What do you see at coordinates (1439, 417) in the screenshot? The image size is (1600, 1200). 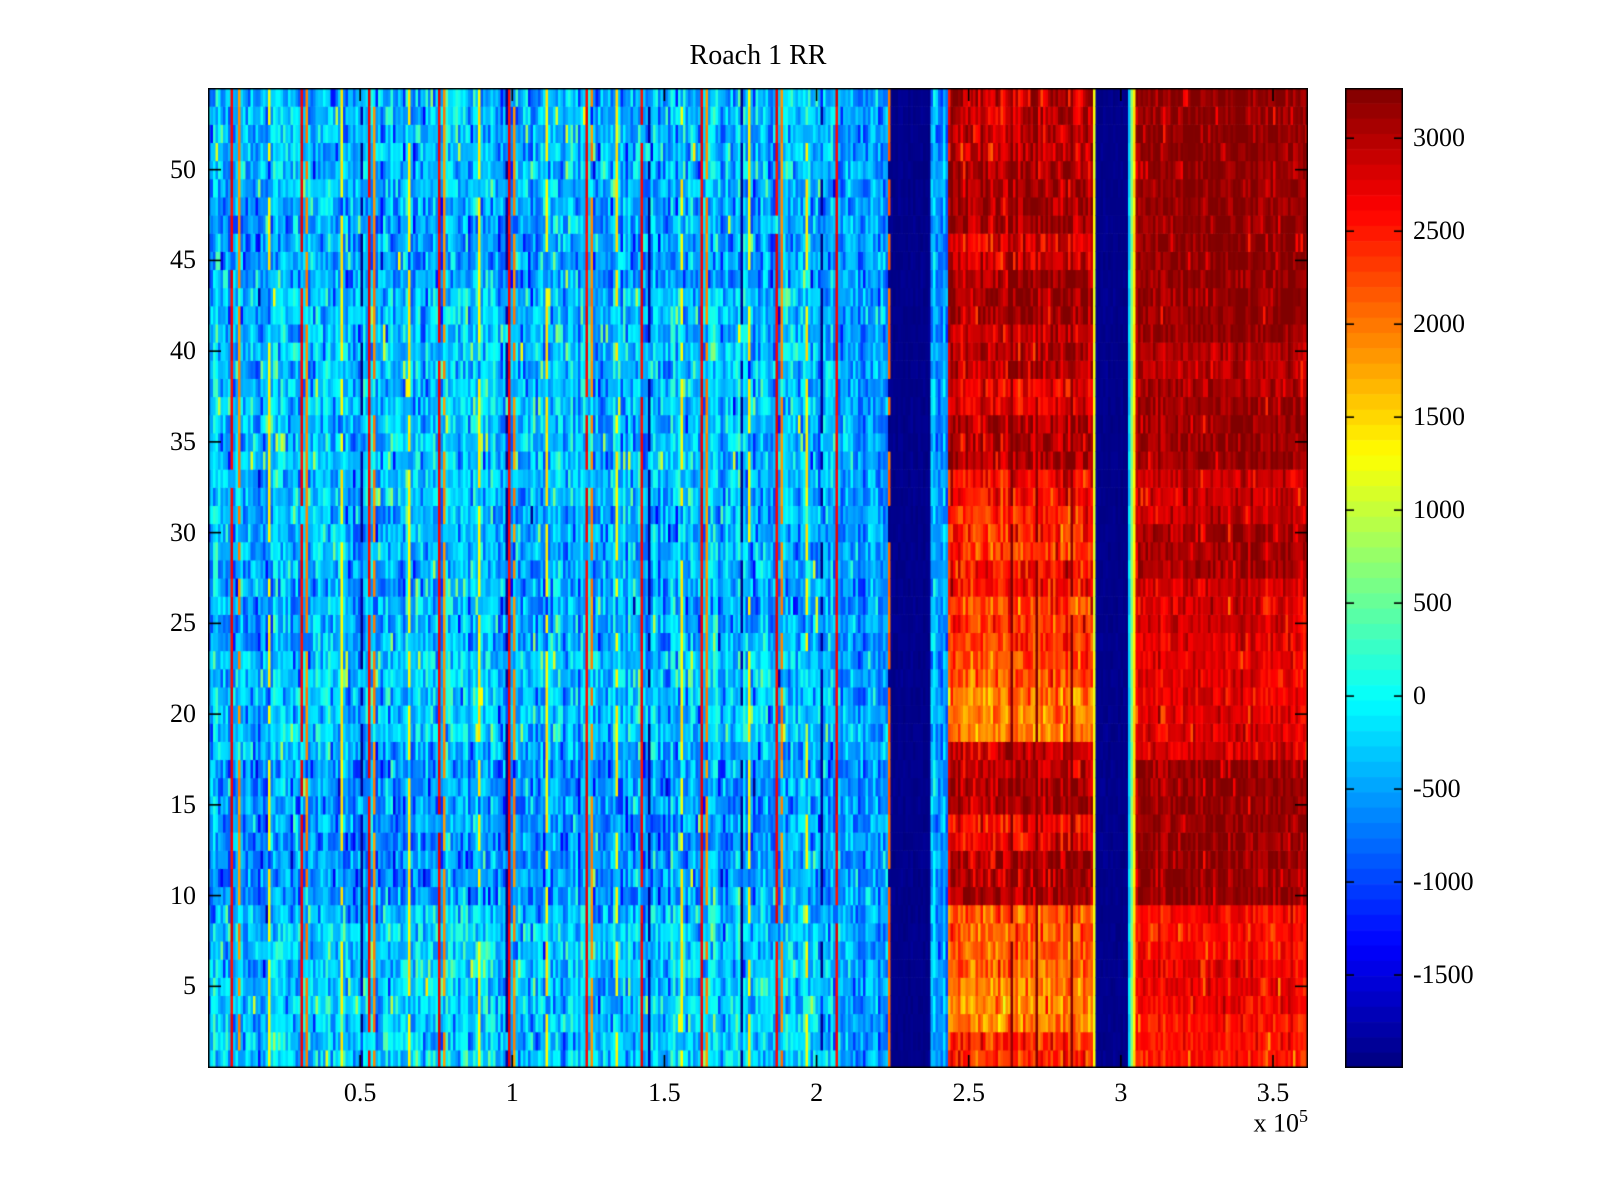 I see `colorbar-tick-label: 1500` at bounding box center [1439, 417].